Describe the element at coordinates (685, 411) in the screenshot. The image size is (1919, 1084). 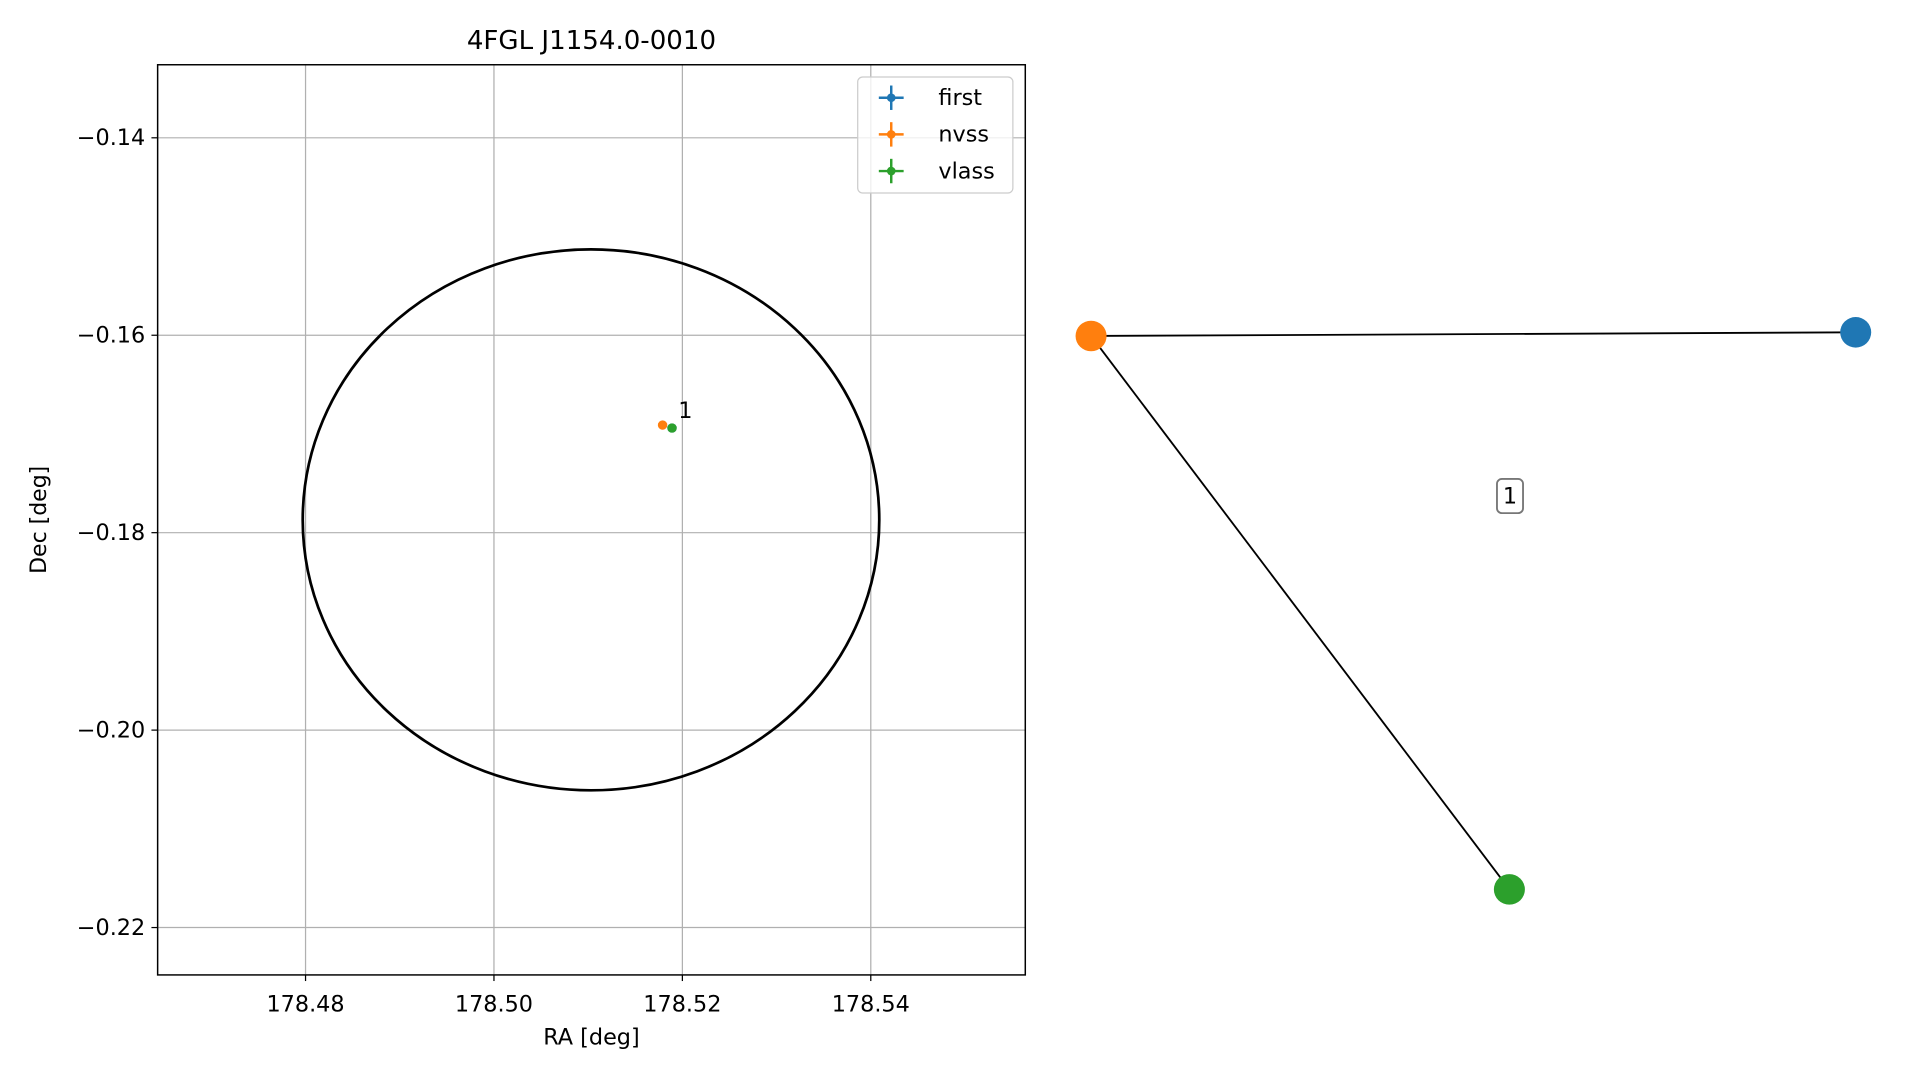
I see `annotation: 1` at that location.